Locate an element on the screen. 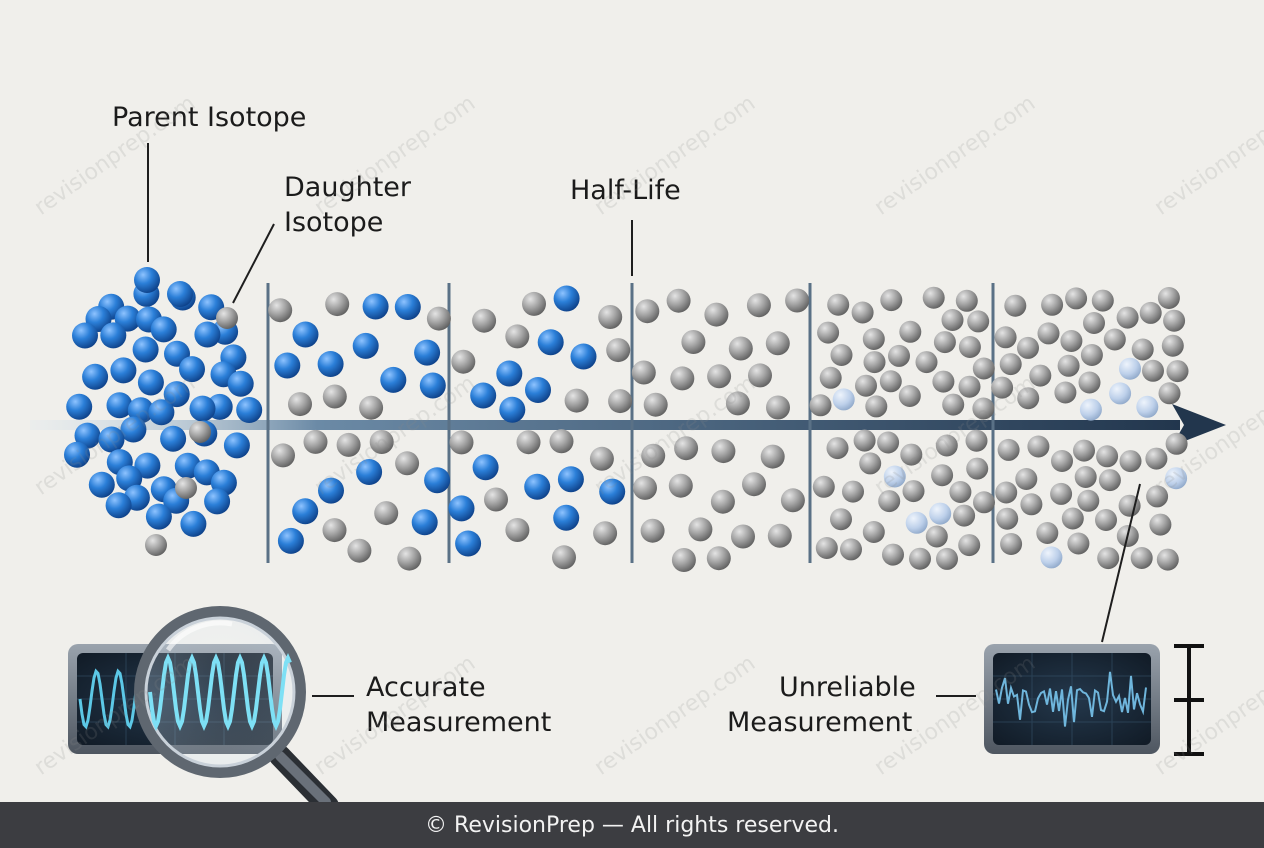 This screenshot has height=848, width=1264. unreliable-measurement-label-line1: Unreliable is located at coordinates (847, 687).